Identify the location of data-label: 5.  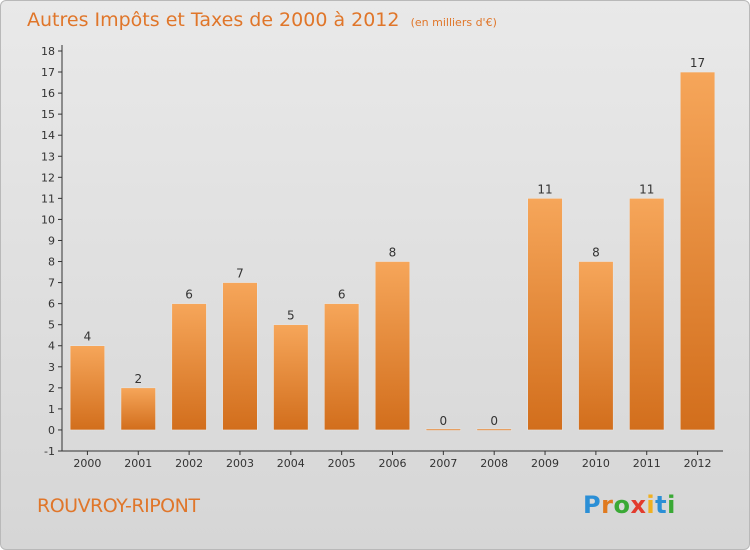
(291, 316).